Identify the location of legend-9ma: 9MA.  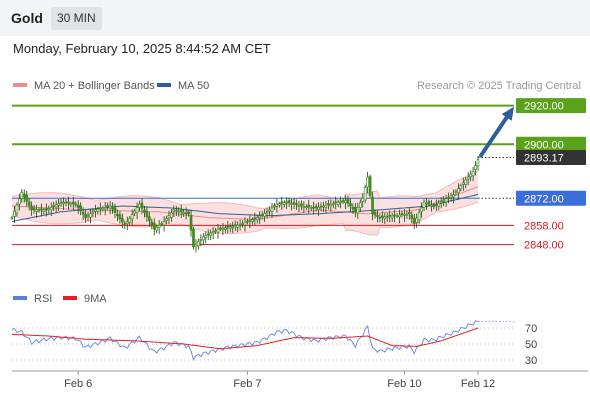
(85, 299).